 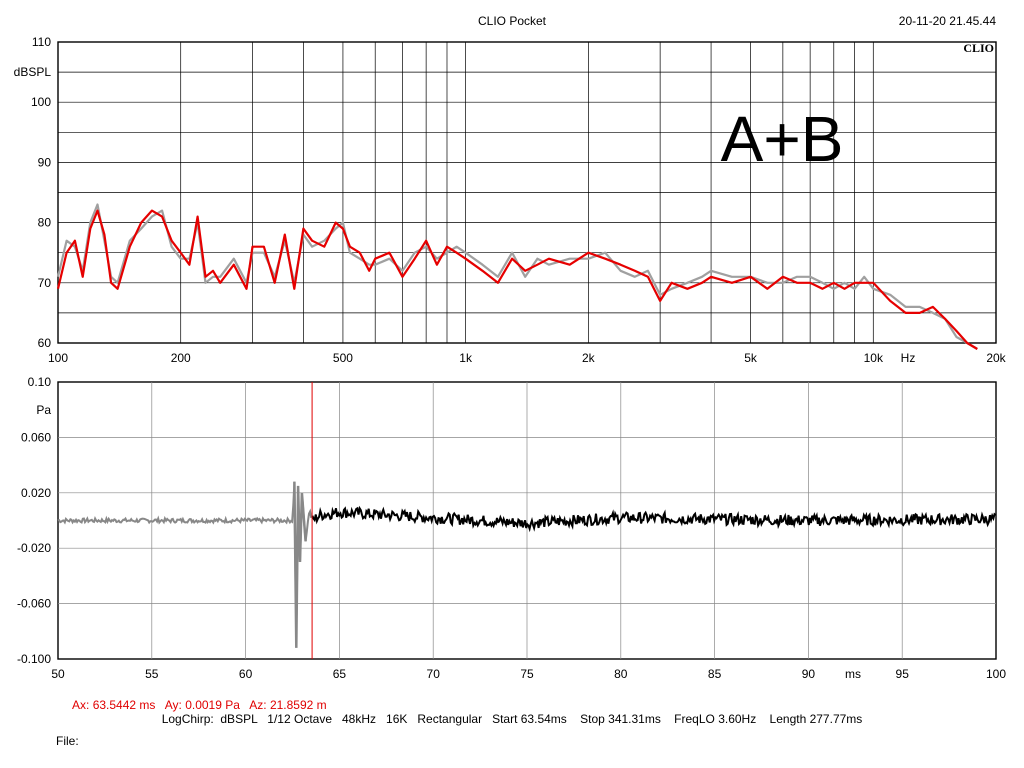 I want to click on freq-x-tick-label: 20k, so click(x=996, y=358).